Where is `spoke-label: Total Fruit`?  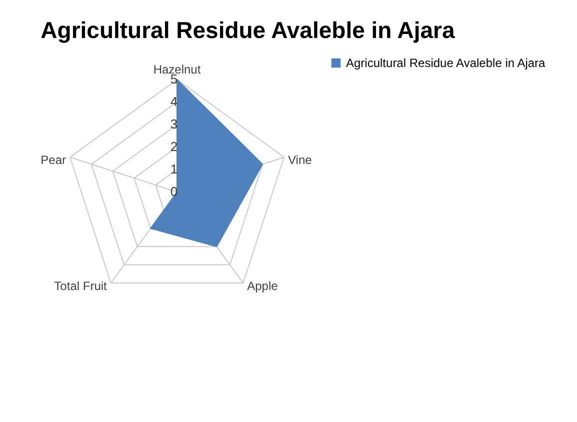
spoke-label: Total Fruit is located at coordinates (81, 286).